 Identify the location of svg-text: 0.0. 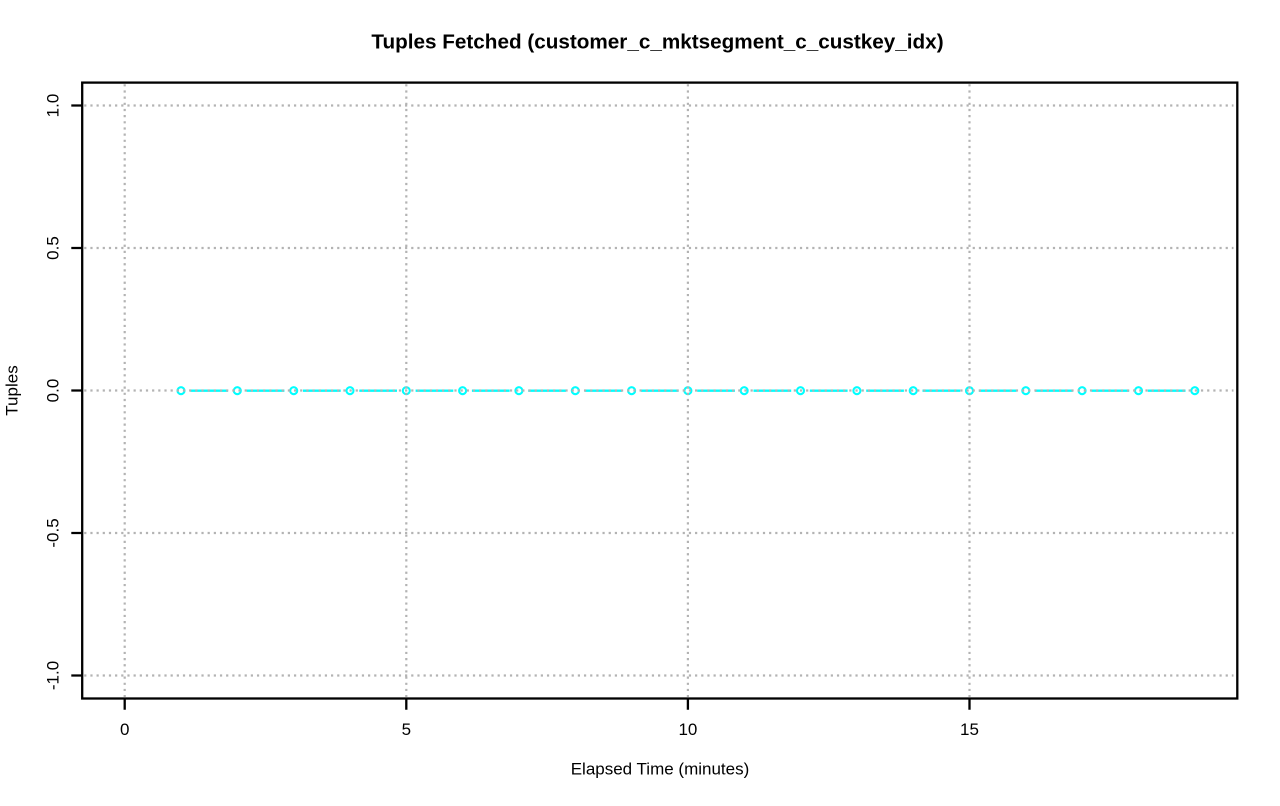
(52, 391).